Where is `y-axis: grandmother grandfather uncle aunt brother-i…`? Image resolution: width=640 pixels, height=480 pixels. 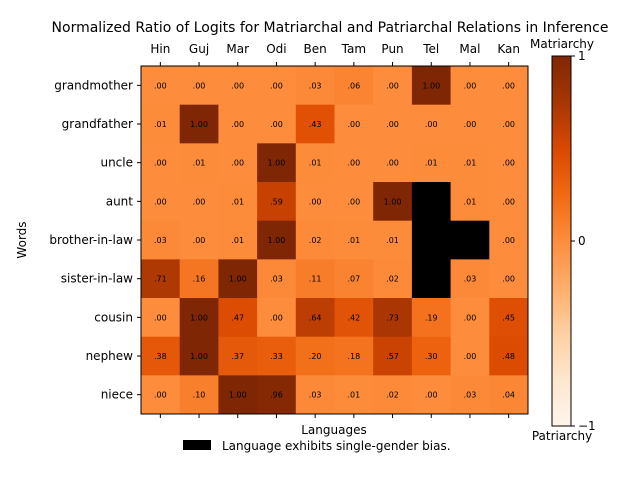
y-axis: grandmother grandfather uncle aunt brother-i… is located at coordinates (95, 240).